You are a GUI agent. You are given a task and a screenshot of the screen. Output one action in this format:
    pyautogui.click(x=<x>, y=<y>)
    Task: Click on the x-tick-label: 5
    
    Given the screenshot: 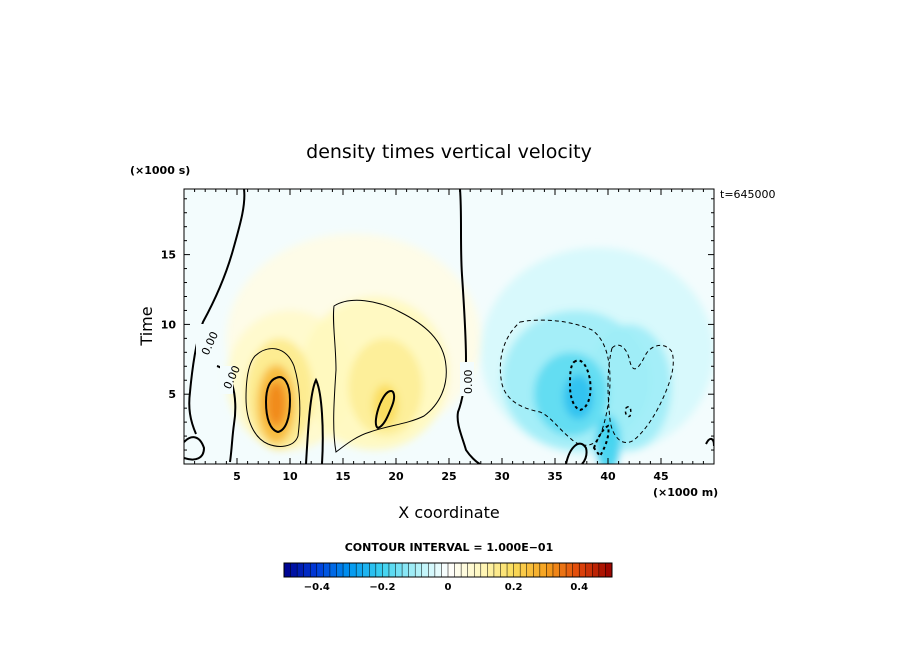 What is the action you would take?
    pyautogui.click(x=237, y=476)
    